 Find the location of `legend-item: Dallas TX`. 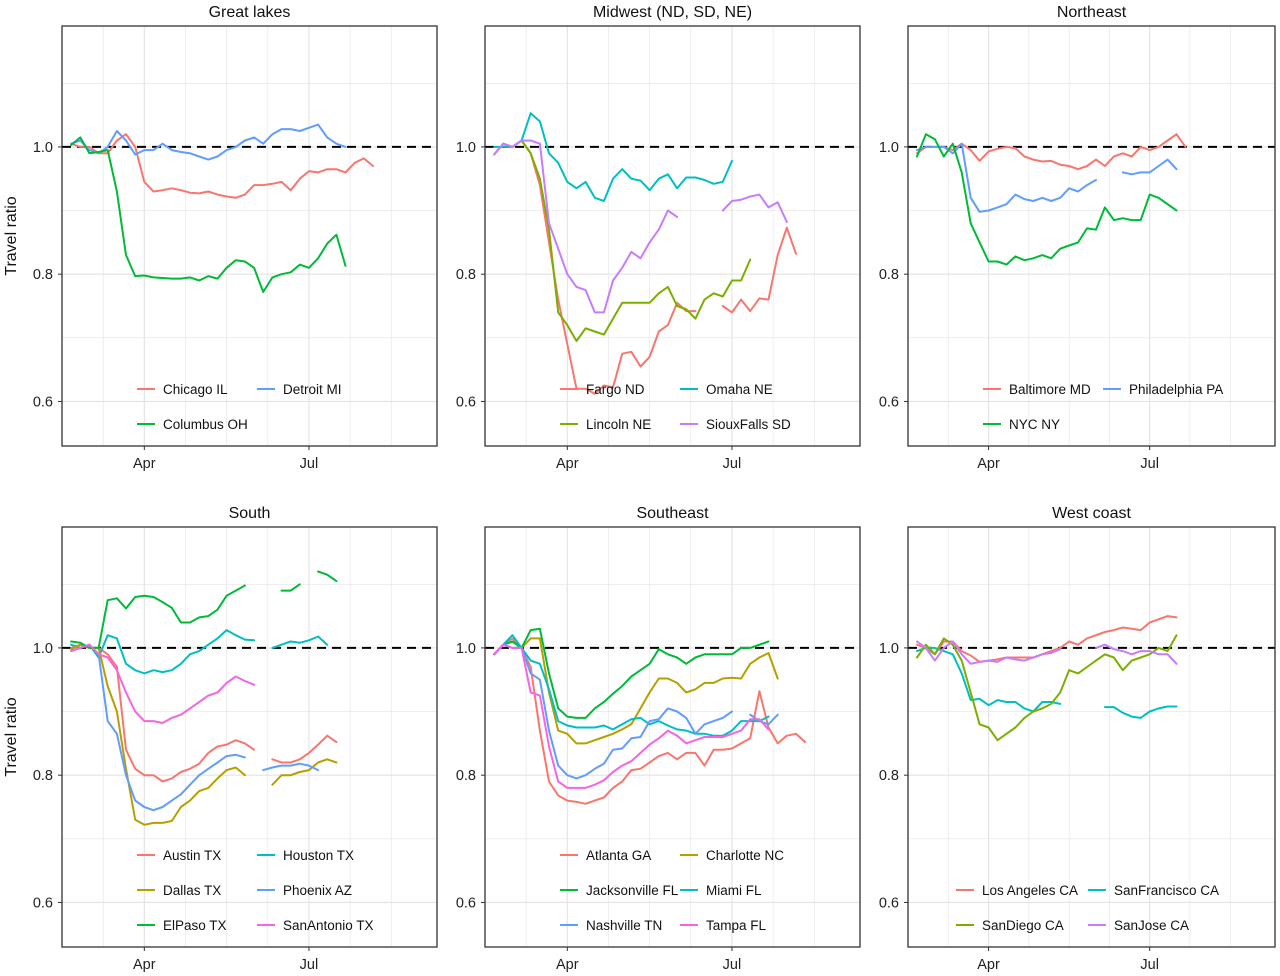

legend-item: Dallas TX is located at coordinates (179, 890).